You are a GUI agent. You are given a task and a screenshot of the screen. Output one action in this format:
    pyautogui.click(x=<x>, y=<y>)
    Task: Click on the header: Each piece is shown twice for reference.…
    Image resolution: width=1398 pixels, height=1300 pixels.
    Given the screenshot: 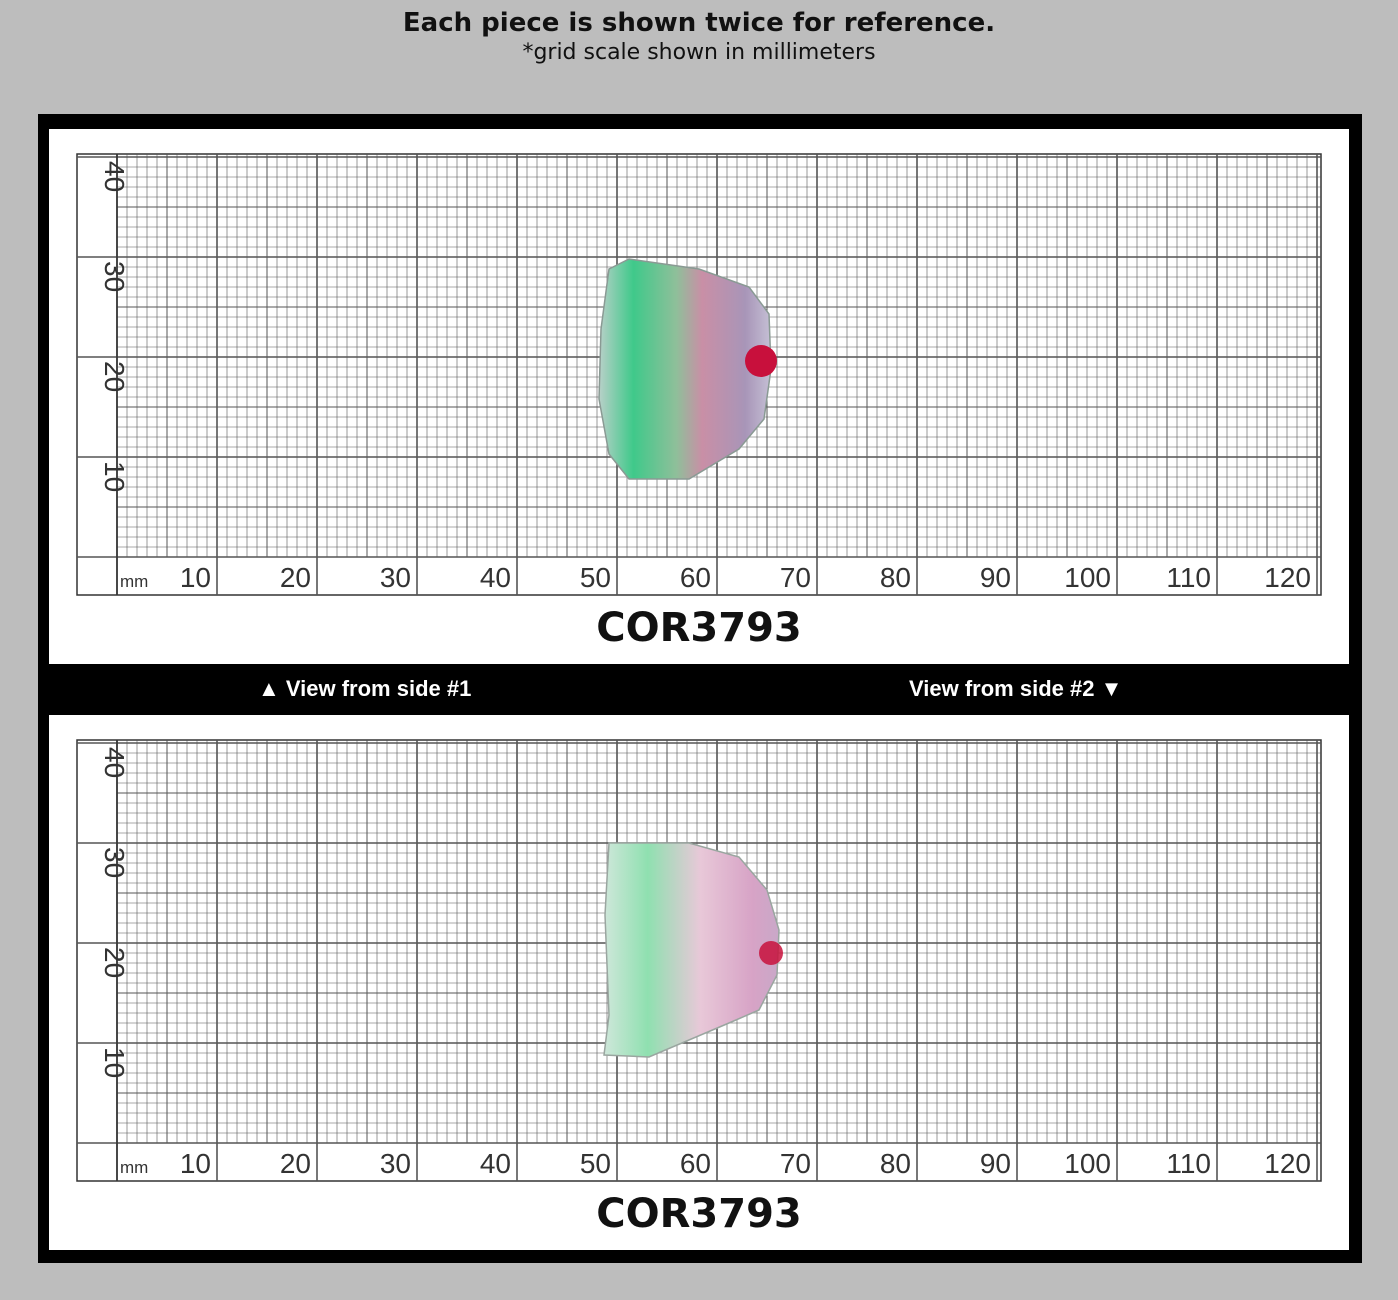 What is the action you would take?
    pyautogui.click(x=699, y=36)
    